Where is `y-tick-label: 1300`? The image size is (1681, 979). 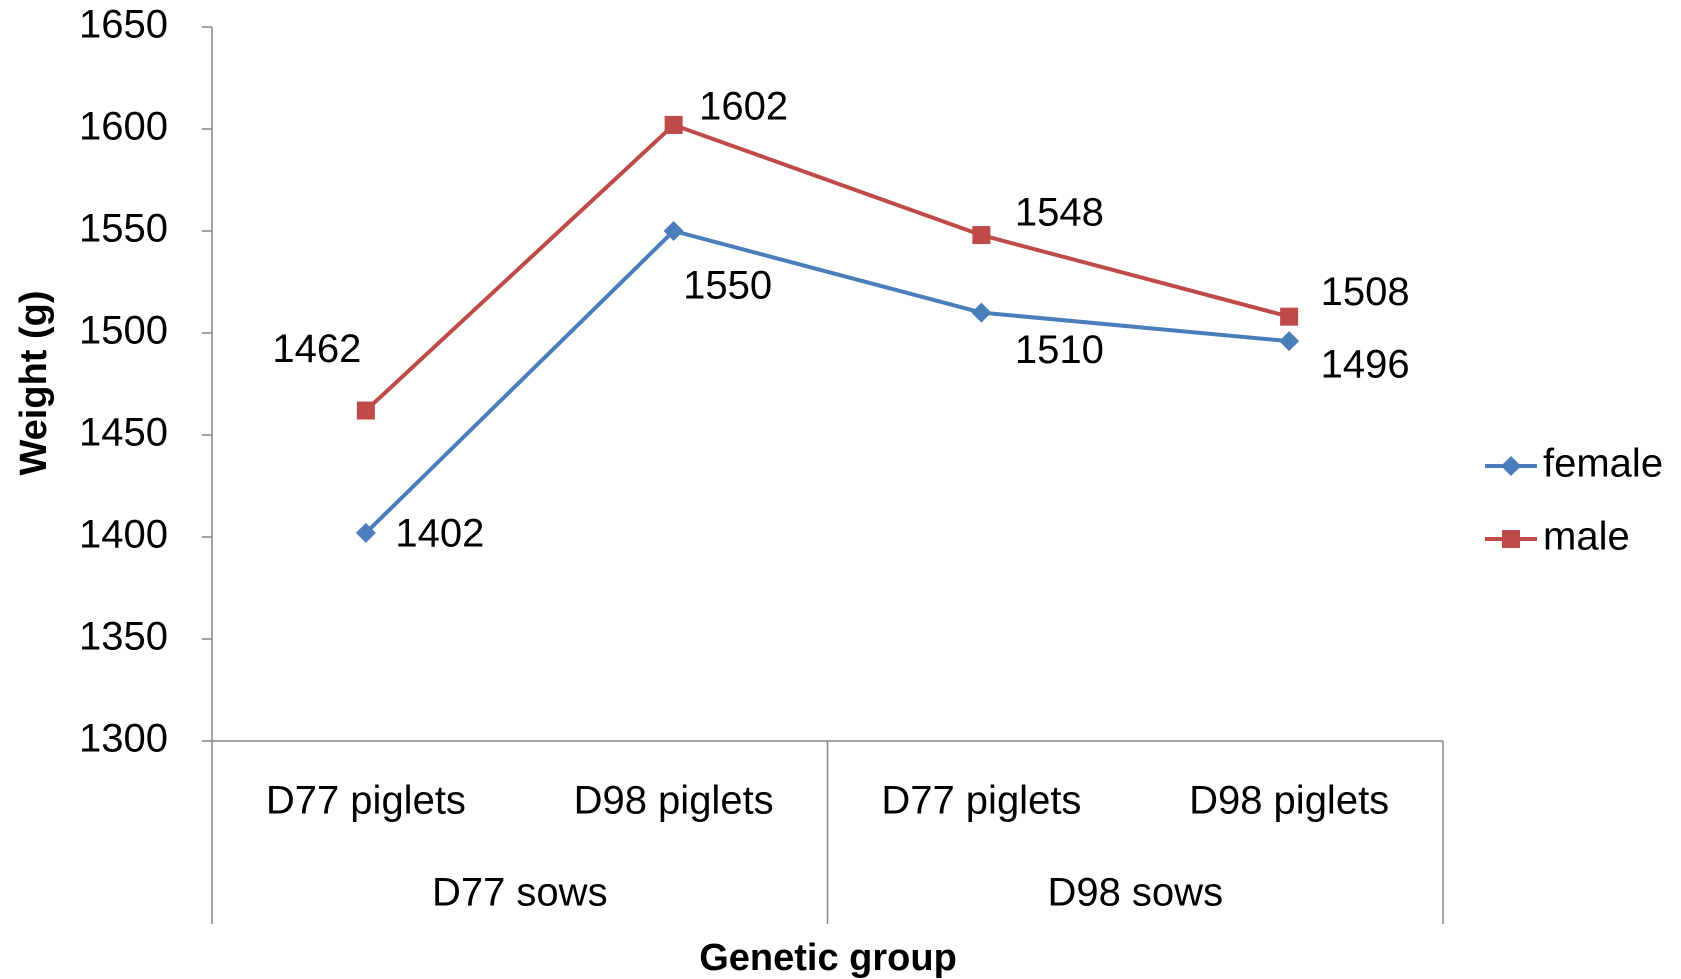 y-tick-label: 1300 is located at coordinates (123, 739).